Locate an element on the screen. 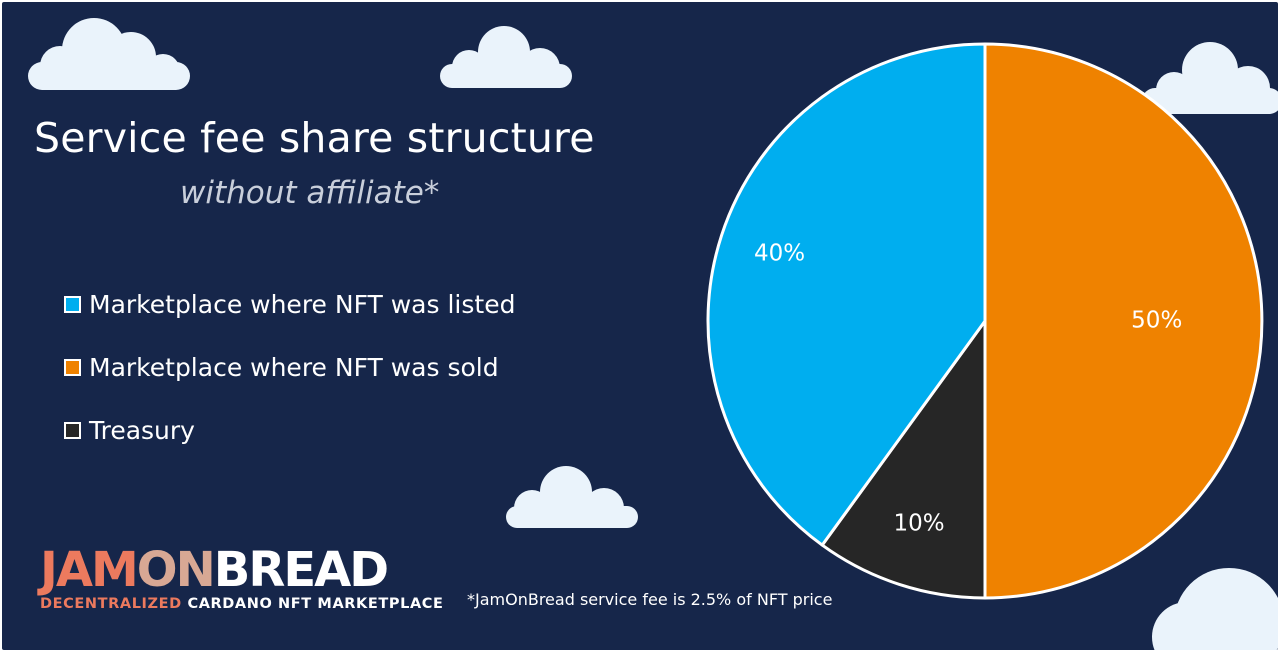 The height and width of the screenshot is (652, 1280). legend-item-listed: Marketplace where NFT was listed is located at coordinates (289, 304).